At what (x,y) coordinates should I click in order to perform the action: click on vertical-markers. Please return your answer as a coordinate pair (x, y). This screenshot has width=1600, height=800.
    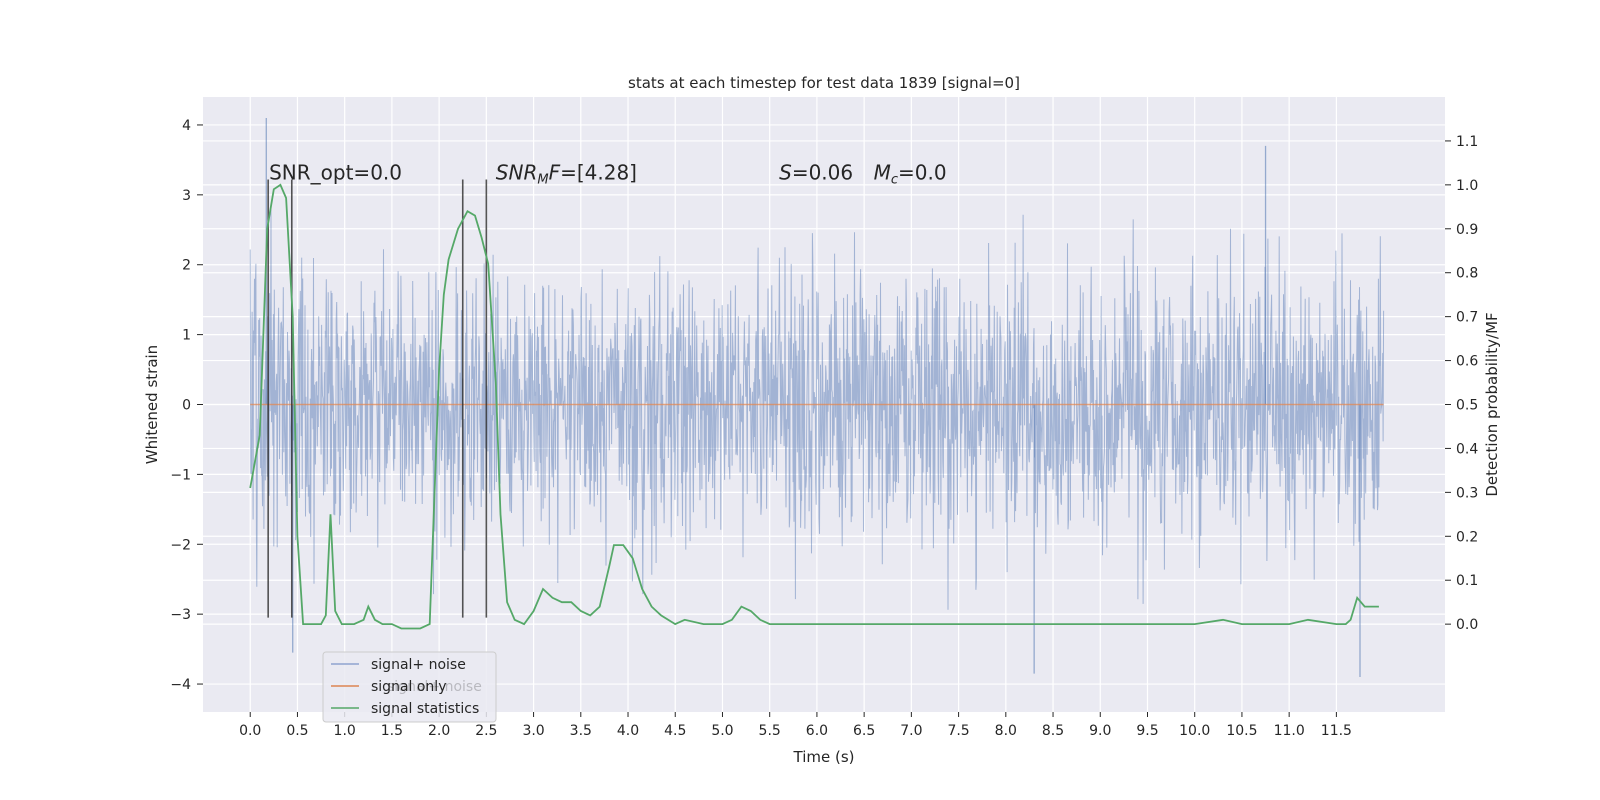
    Looking at the image, I should click on (377, 398).